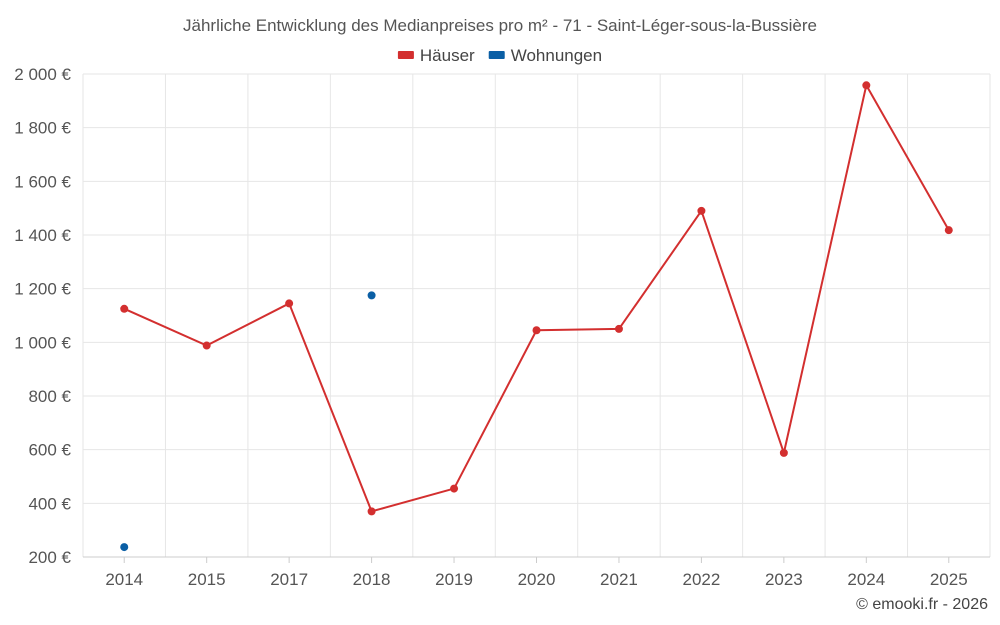 The image size is (1000, 625). Describe the element at coordinates (949, 579) in the screenshot. I see `x-tick-label: 2025` at that location.